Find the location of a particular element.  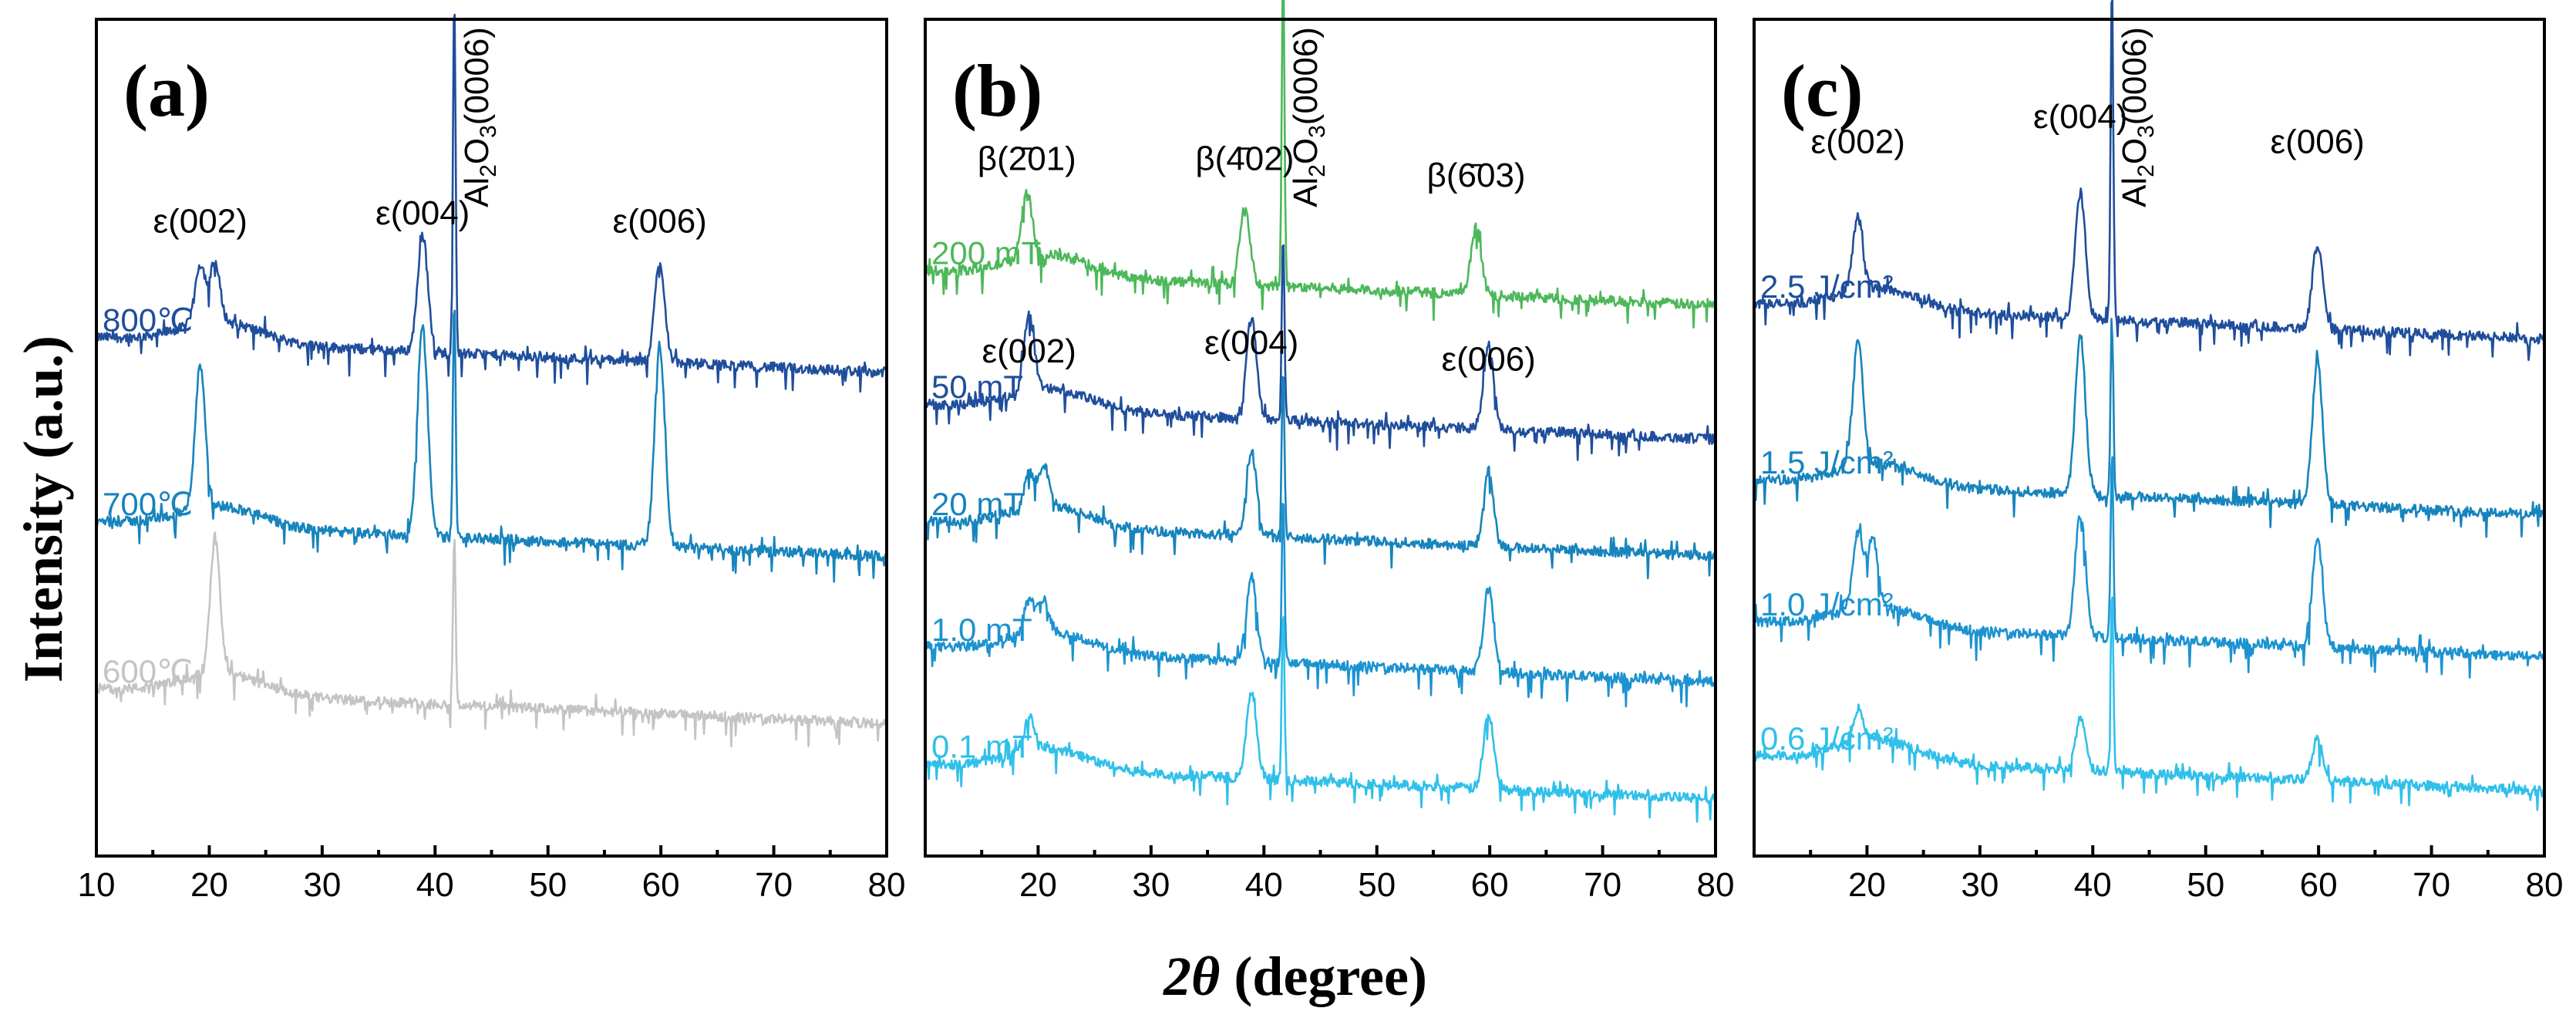

series-label: 2.5 J/cm² is located at coordinates (1827, 286).